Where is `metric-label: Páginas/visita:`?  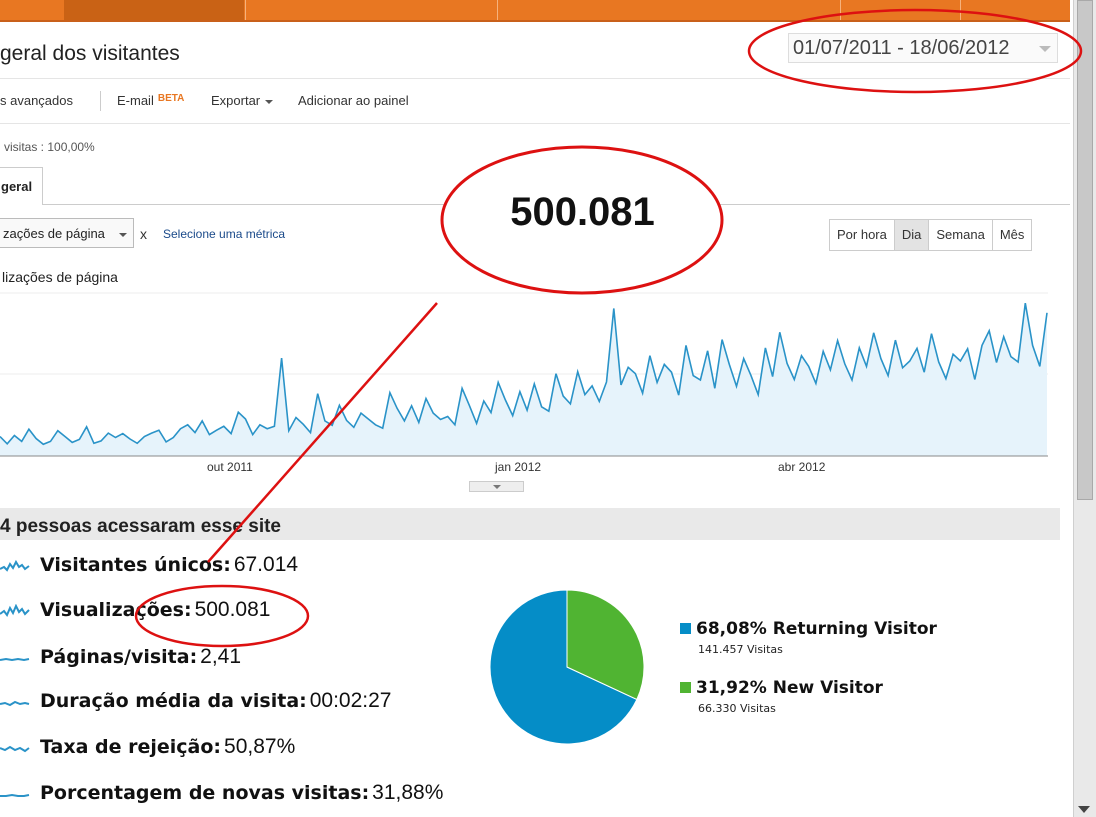 metric-label: Páginas/visita: is located at coordinates (119, 657).